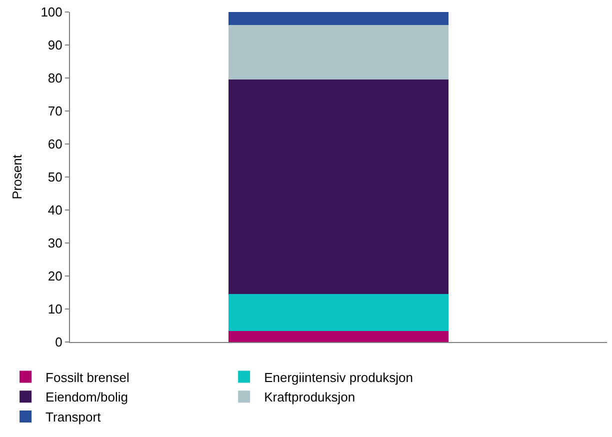  What do you see at coordinates (58, 342) in the screenshot?
I see `y-tick-label: 0` at bounding box center [58, 342].